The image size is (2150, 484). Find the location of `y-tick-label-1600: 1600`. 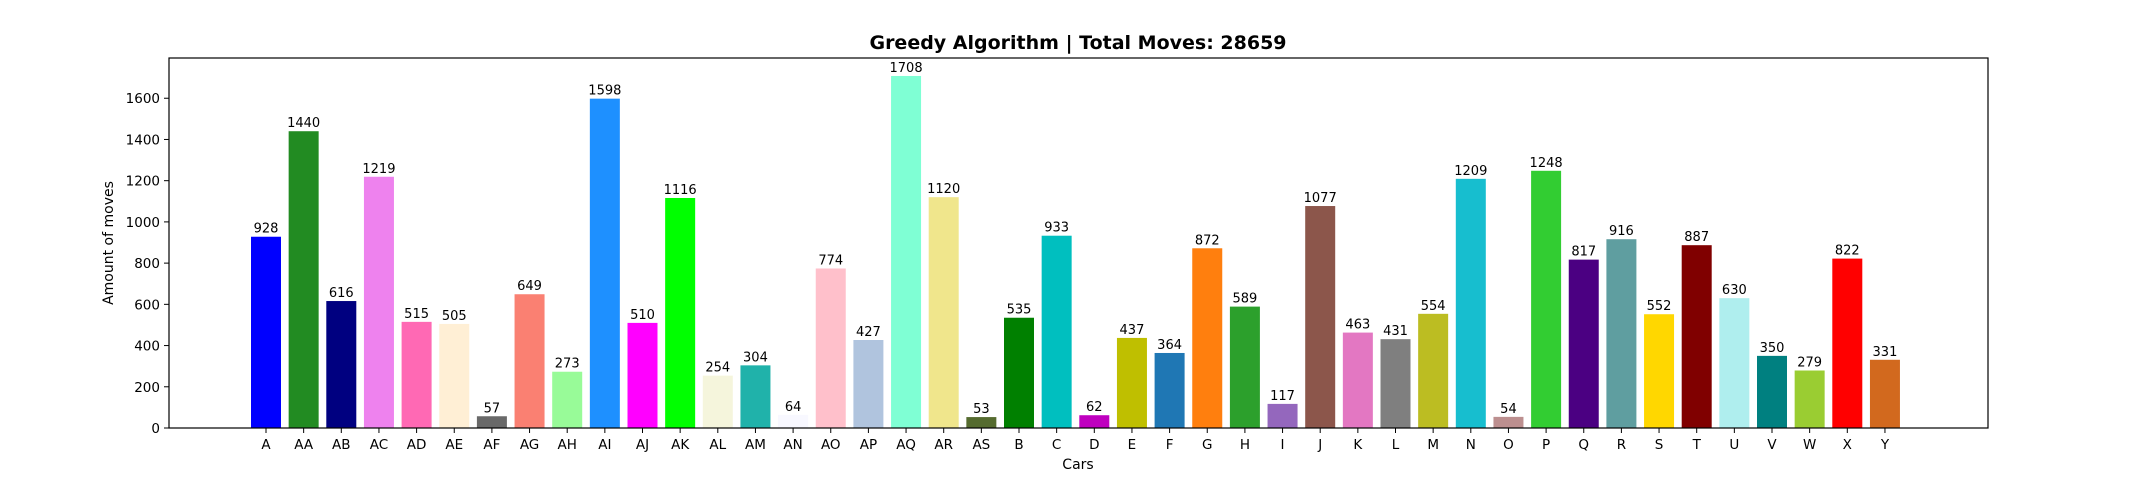

y-tick-label-1600: 1600 is located at coordinates (143, 99).